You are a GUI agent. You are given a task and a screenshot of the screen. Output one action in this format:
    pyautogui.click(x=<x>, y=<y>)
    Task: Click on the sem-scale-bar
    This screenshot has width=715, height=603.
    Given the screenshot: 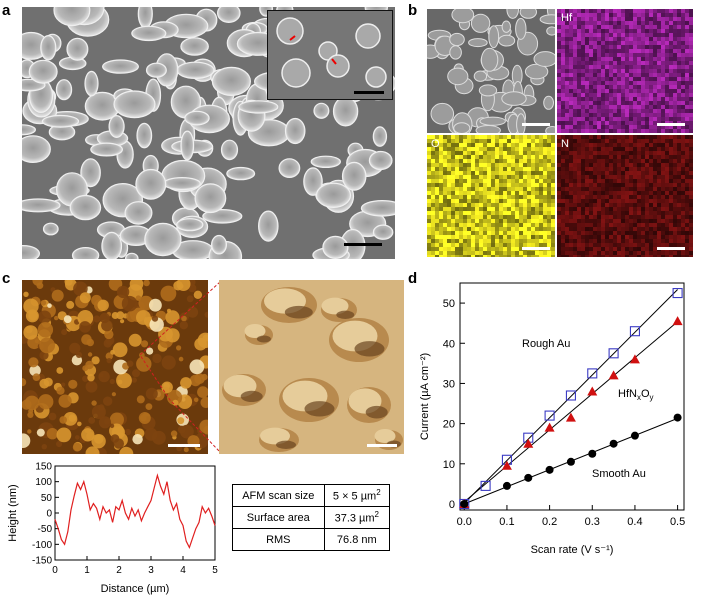 What is the action you would take?
    pyautogui.click(x=363, y=244)
    